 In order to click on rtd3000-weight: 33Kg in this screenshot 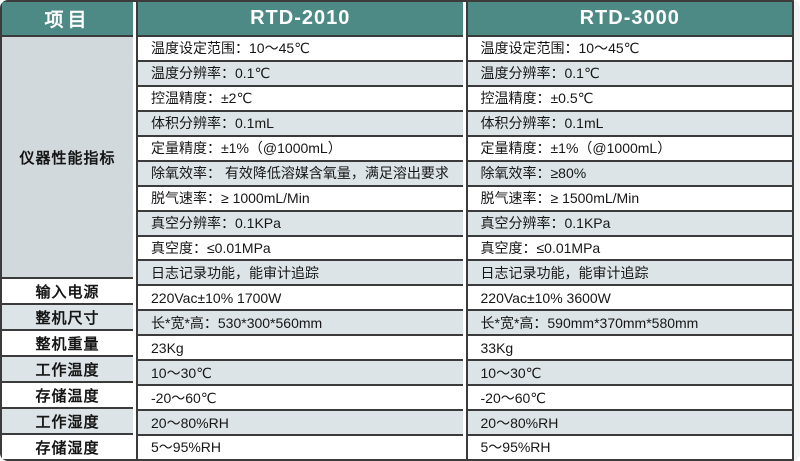, I will do `click(629, 349)`.